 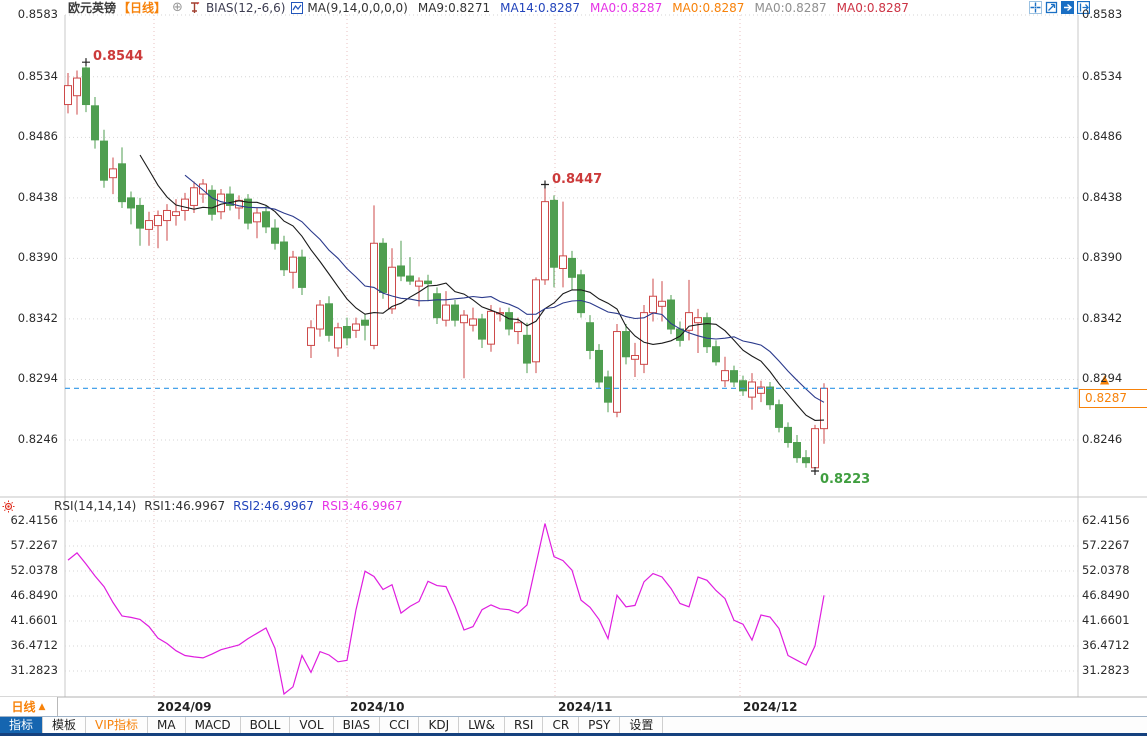 I want to click on play-forward-icon, so click(x=1067, y=7).